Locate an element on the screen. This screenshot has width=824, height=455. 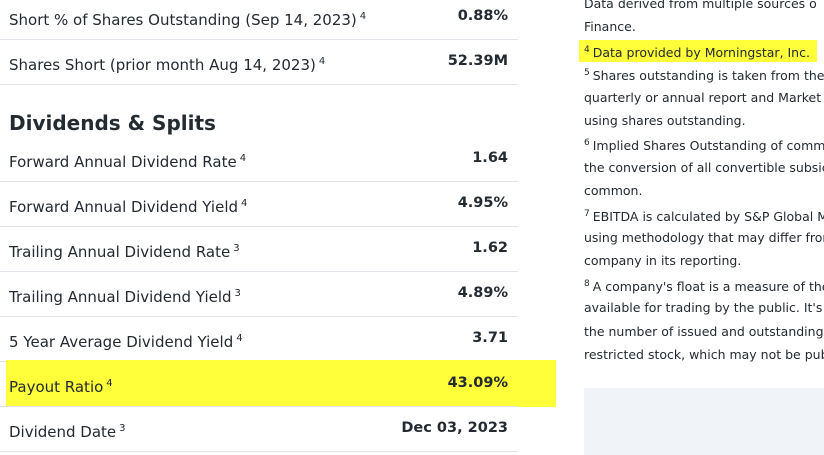
footnote-text: A company's float is a measure of the is located at coordinates (708, 286).